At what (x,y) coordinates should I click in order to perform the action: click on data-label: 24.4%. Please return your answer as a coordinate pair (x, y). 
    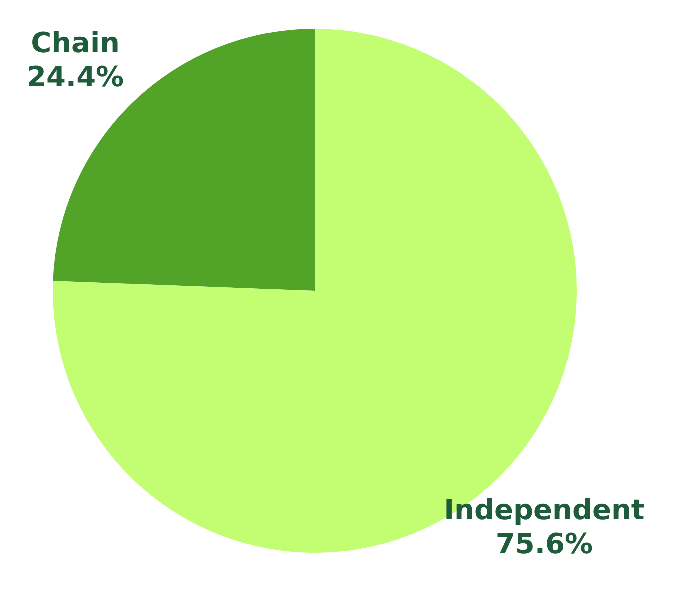
    Looking at the image, I should click on (75, 77).